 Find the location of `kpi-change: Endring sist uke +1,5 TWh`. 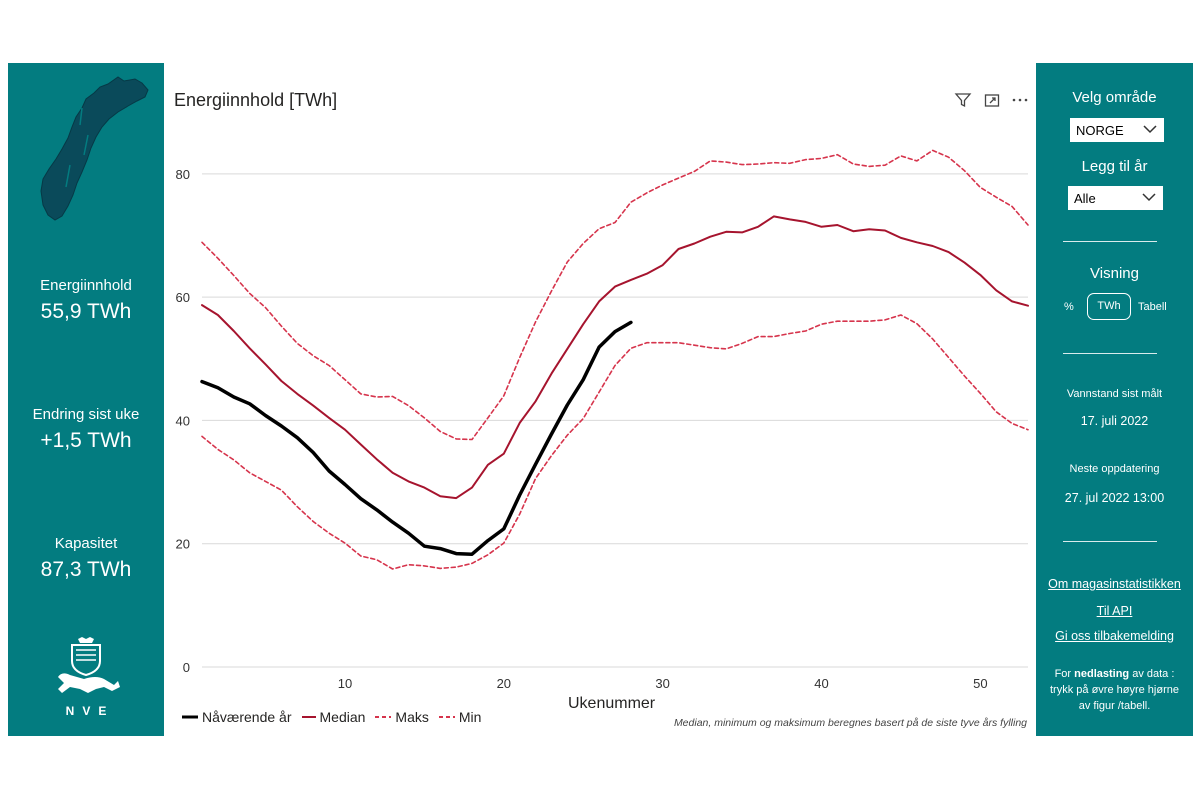

kpi-change: Endring sist uke +1,5 TWh is located at coordinates (86, 429).